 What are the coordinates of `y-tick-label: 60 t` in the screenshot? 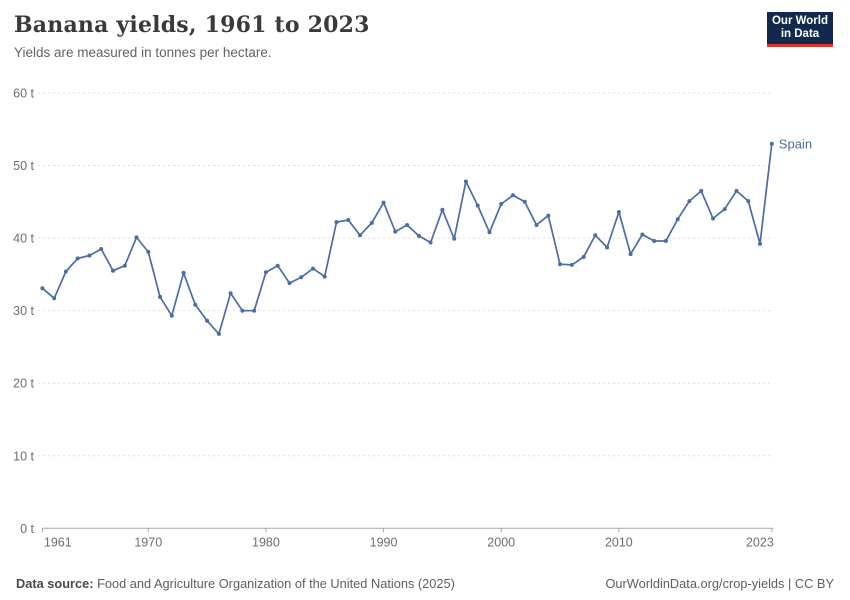 It's located at (23, 94).